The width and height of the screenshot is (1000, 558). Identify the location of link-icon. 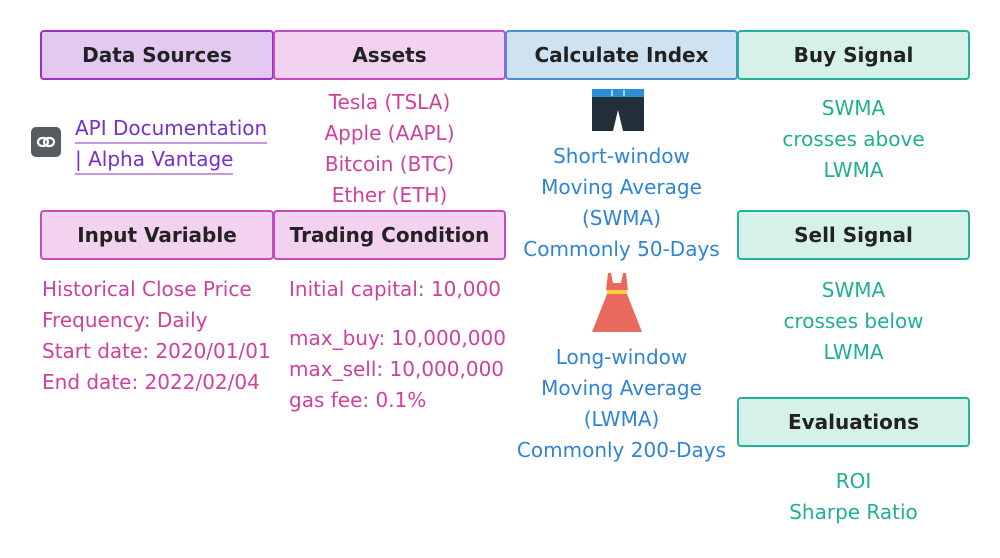
(46, 142).